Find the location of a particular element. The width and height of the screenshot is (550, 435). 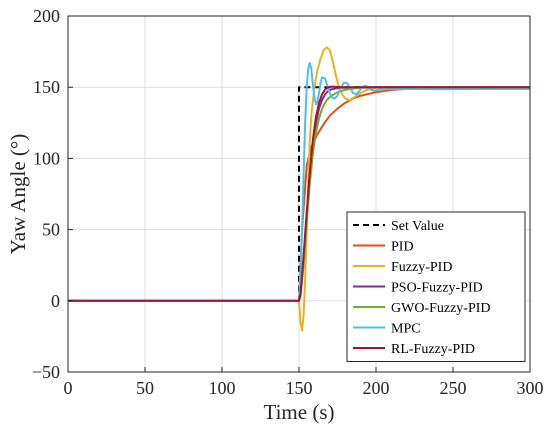

legend-label: GWO-Fuzzy-PID is located at coordinates (441, 308).